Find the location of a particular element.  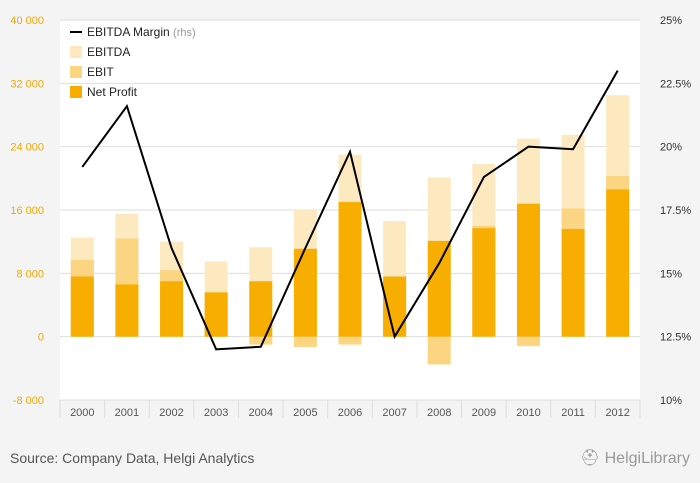

y-left-tick-label: 40 000 is located at coordinates (27, 21).